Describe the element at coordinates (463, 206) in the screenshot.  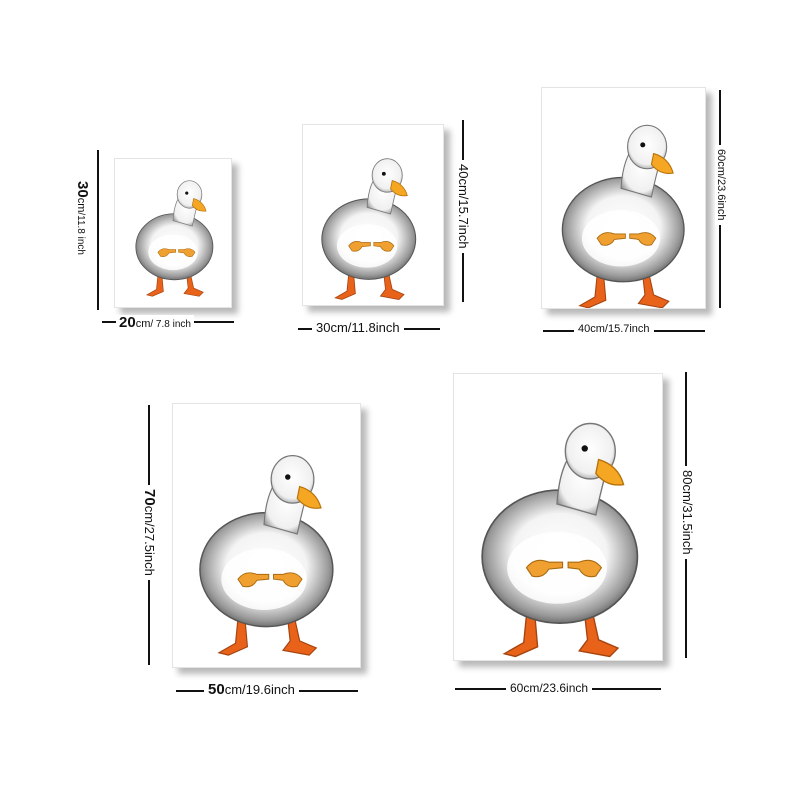
I see `height-label: 40cm/15.7inch` at that location.